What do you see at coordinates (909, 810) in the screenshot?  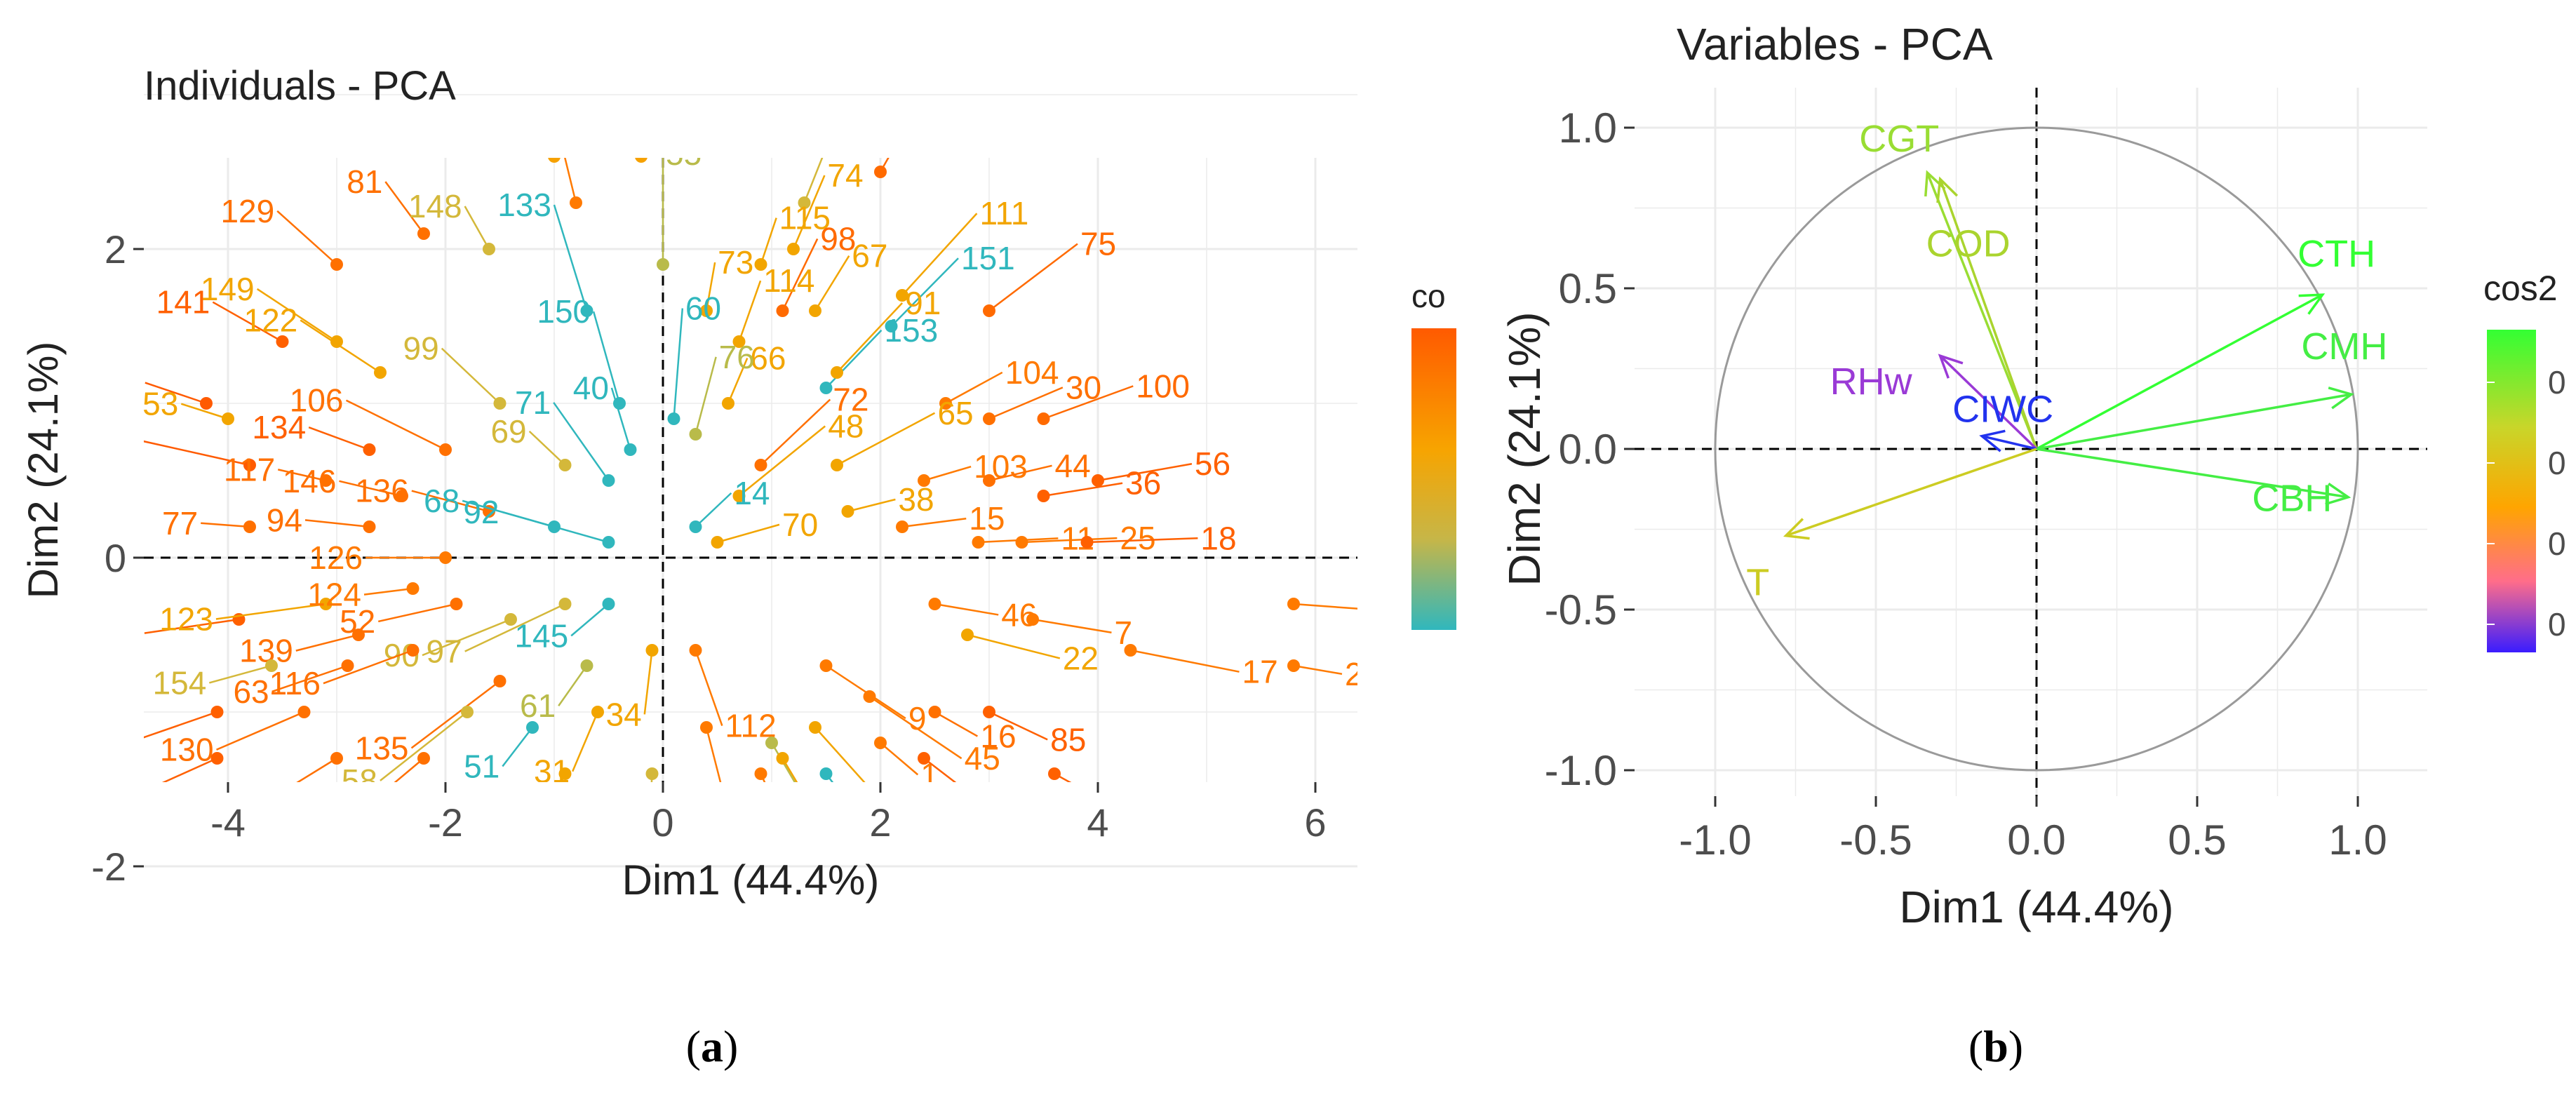 I see `point-label: 26` at bounding box center [909, 810].